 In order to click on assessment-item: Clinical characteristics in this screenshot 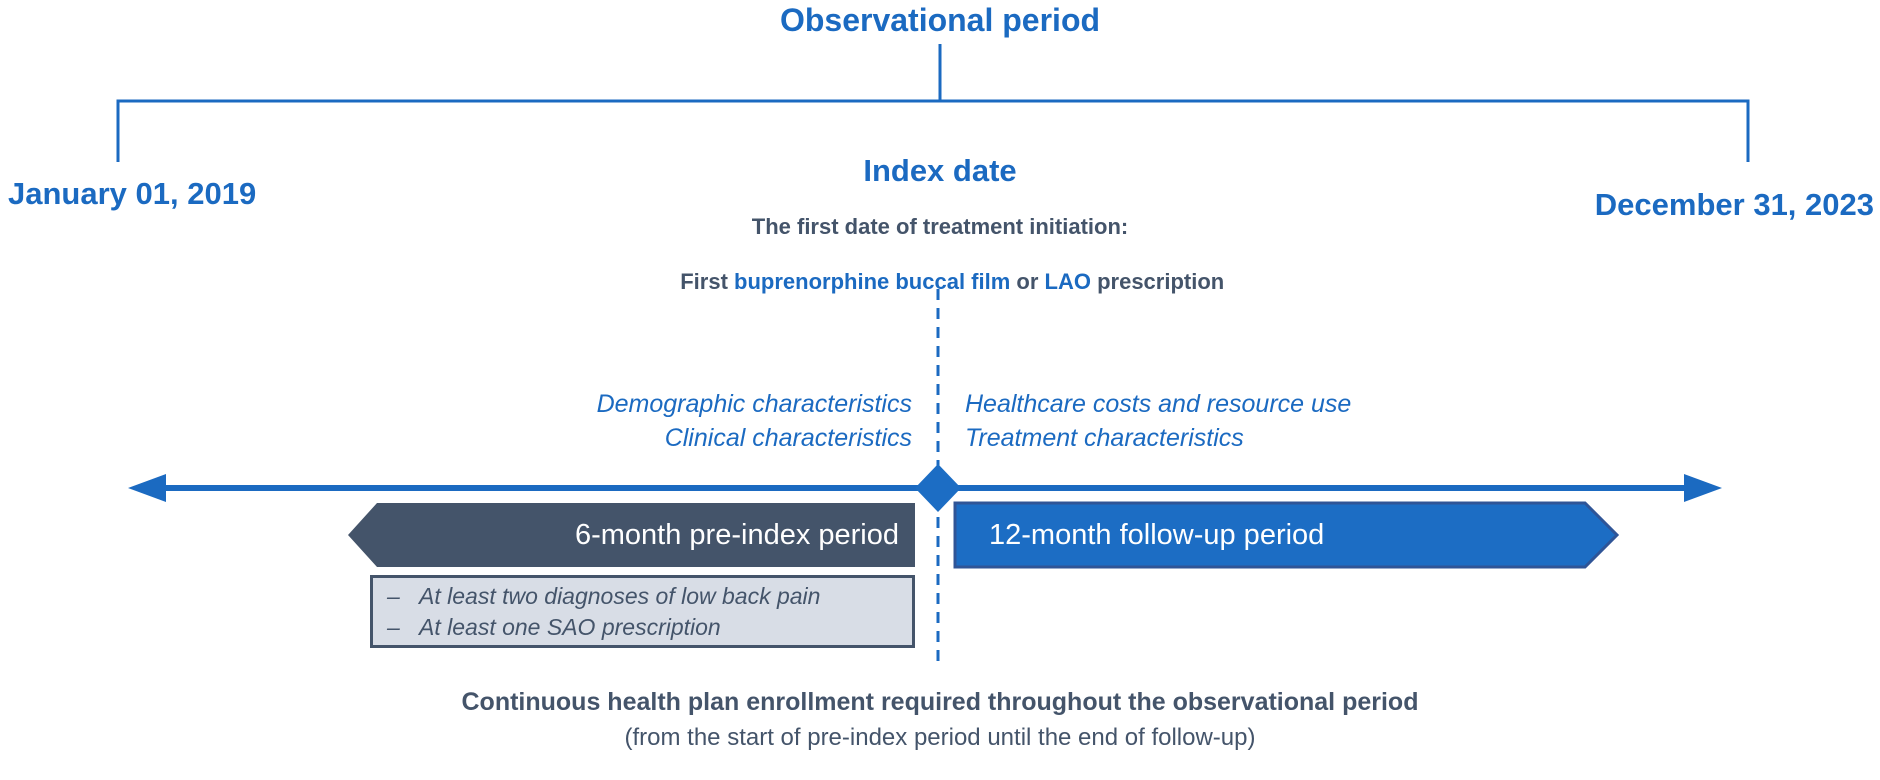, I will do `click(788, 438)`.